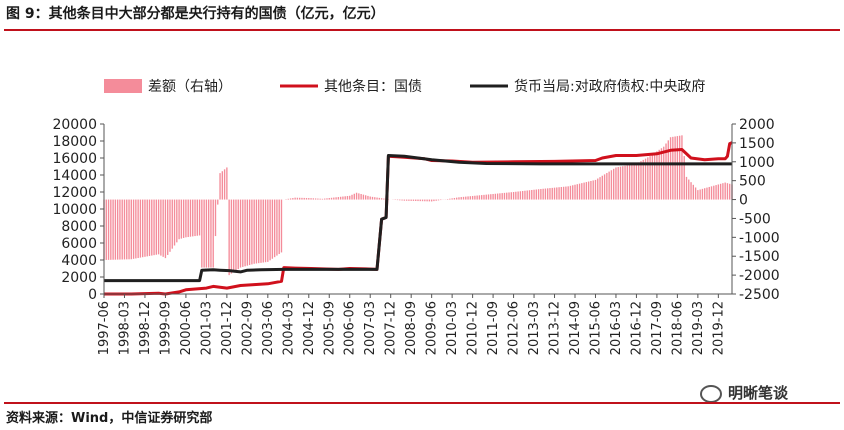 This screenshot has height=430, width=844. Describe the element at coordinates (759, 295) in the screenshot. I see `right-tick-label: -2500` at that location.